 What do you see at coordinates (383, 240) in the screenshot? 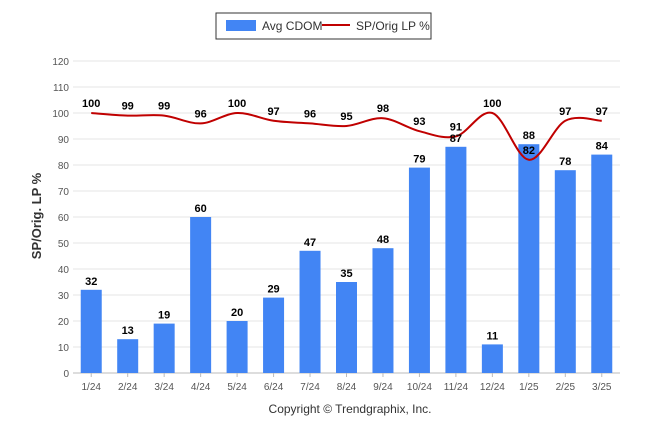
I see `bar-value-label: 48` at bounding box center [383, 240].